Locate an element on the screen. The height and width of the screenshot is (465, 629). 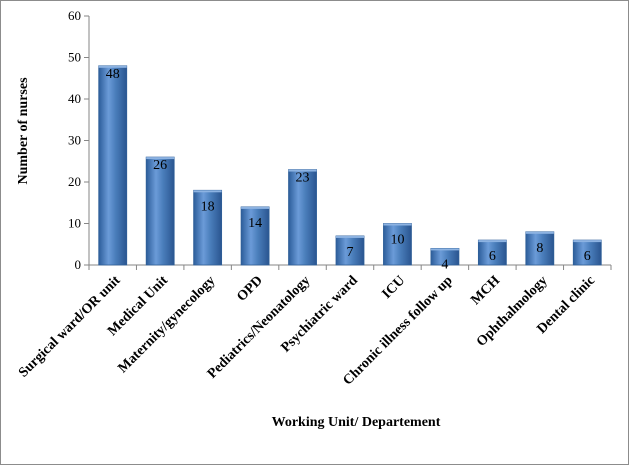
data-label: 8 is located at coordinates (539, 248).